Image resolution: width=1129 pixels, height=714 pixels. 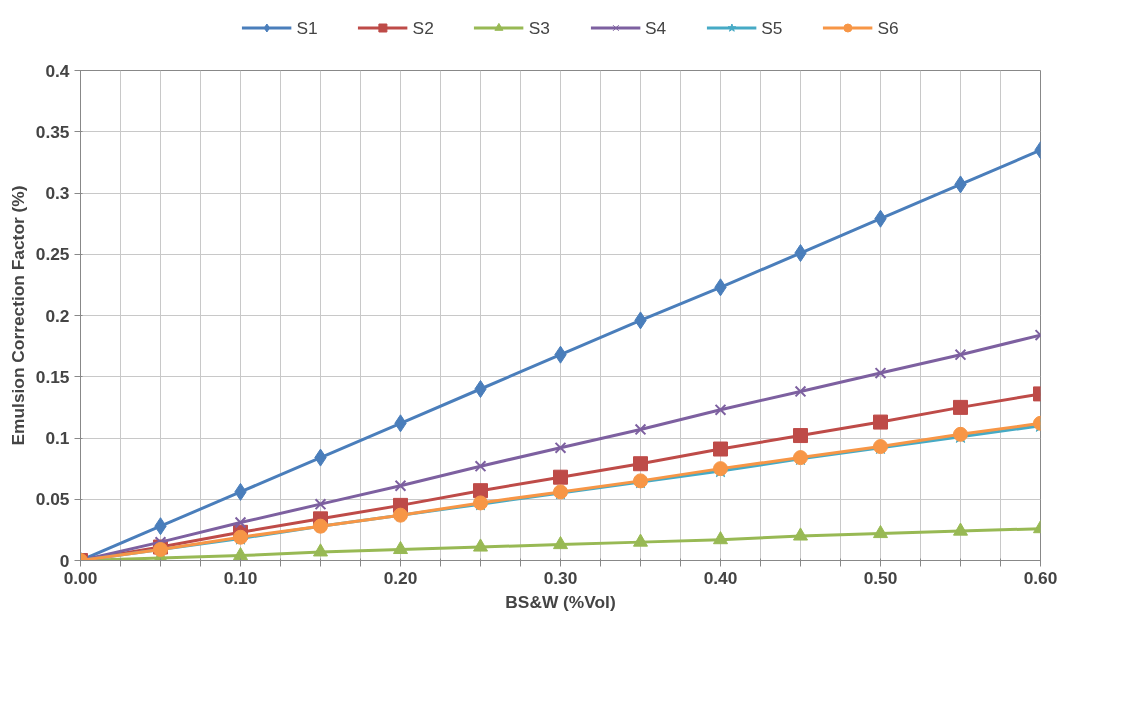 I want to click on y-axis-title: Emulsion Correction Factor (%), so click(x=17, y=315).